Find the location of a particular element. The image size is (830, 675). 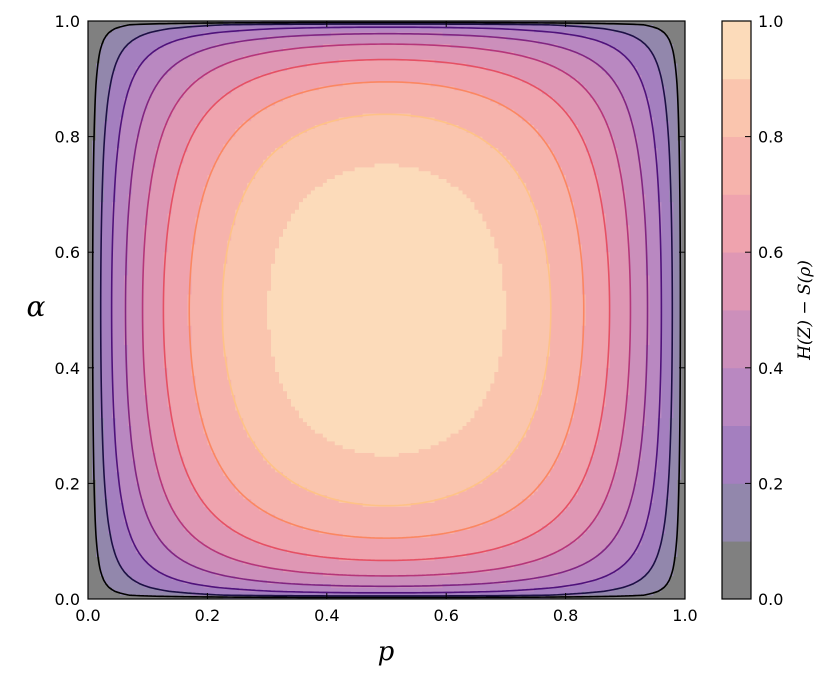

y-tick-label: 0.2 is located at coordinates (67, 483).